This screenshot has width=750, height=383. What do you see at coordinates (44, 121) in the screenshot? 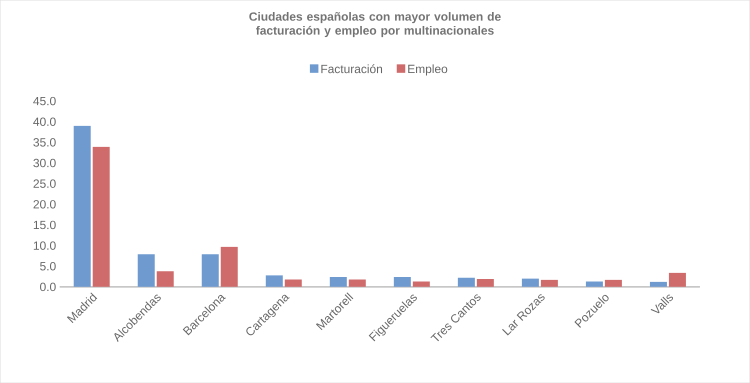
I see `y-tick-label: 40.0` at bounding box center [44, 121].